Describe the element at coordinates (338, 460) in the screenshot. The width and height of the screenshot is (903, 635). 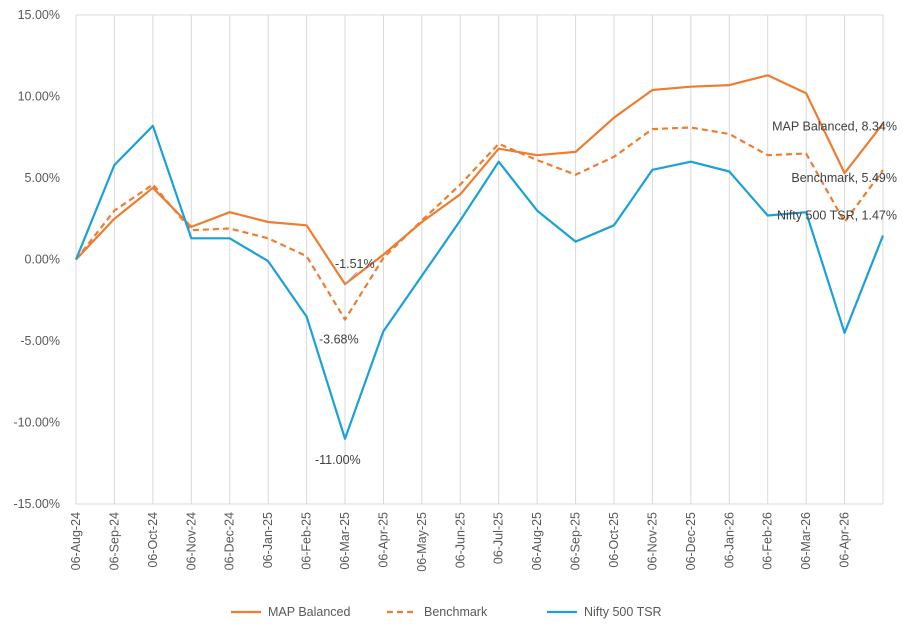
I see `data-label: -11.00%` at that location.